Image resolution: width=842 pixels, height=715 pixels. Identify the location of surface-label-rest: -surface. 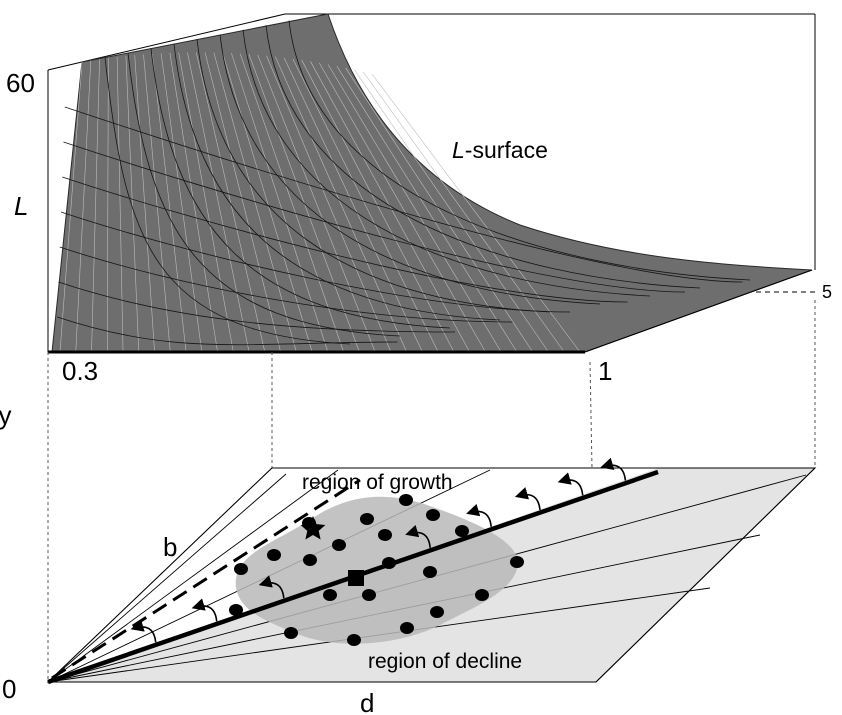
(506, 150).